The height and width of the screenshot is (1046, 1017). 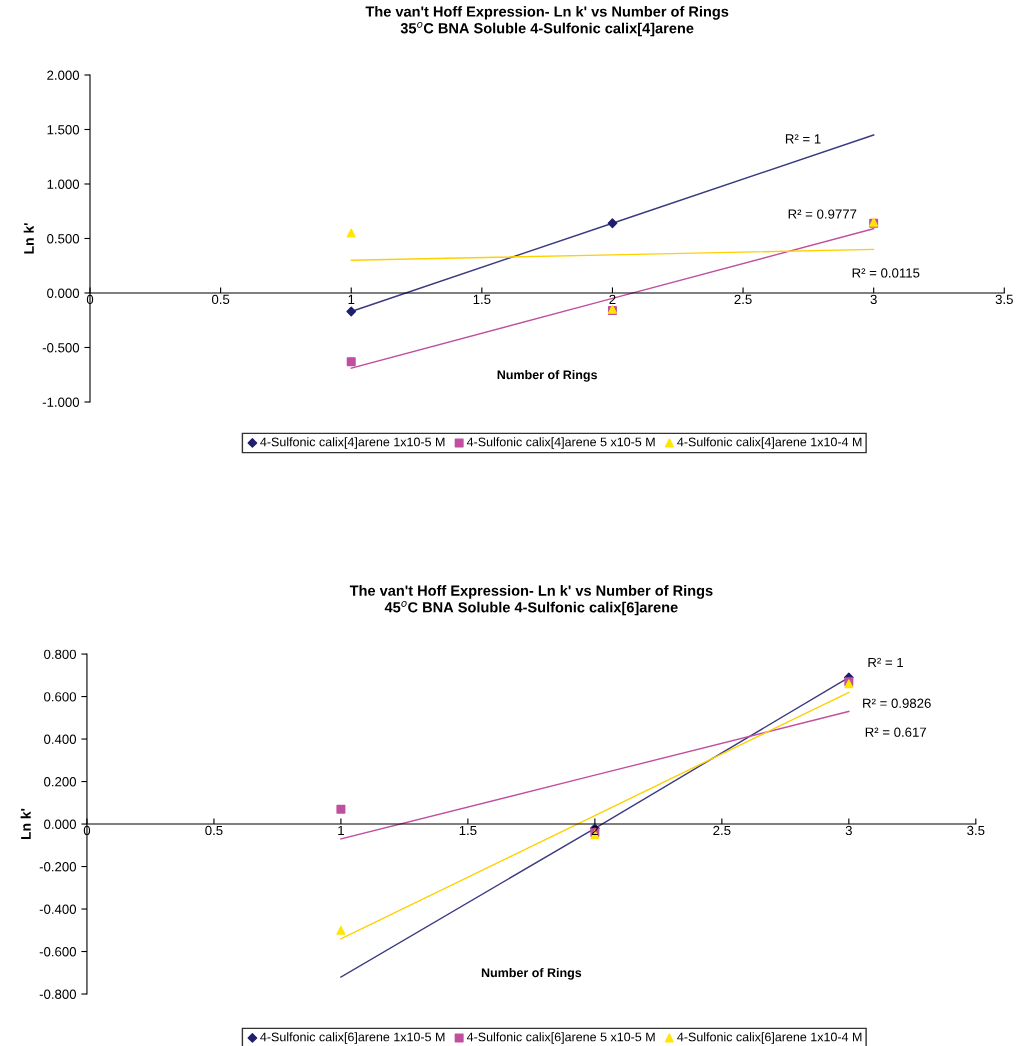 I want to click on y-tick-label: 0.500, so click(x=63, y=239).